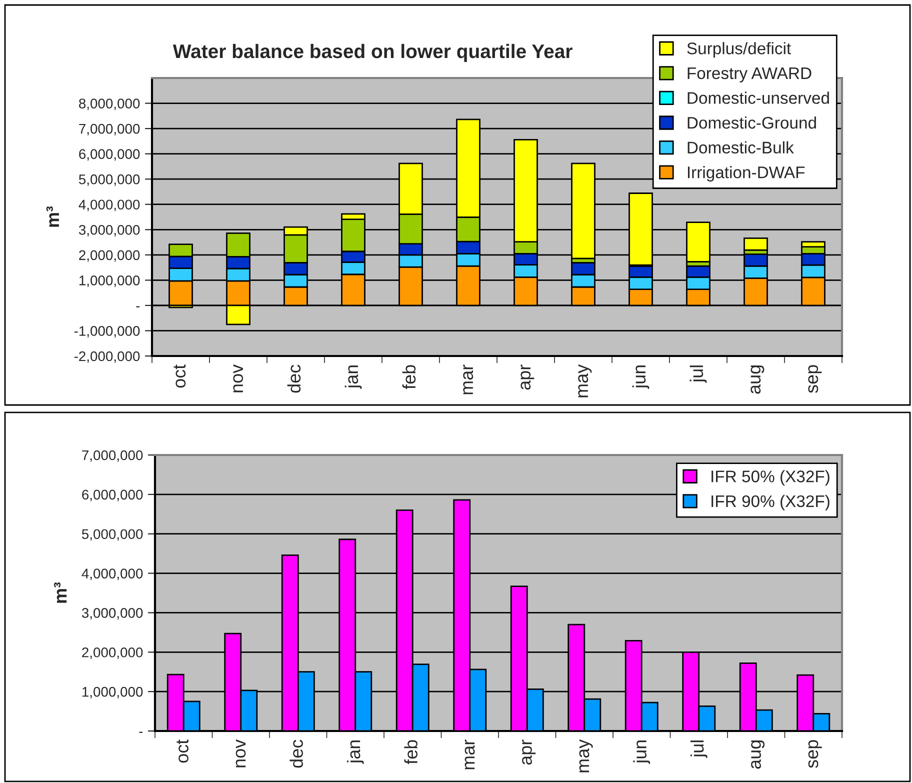 This screenshot has height=783, width=912. What do you see at coordinates (752, 122) in the screenshot?
I see `legend-label: Domestic-Ground` at bounding box center [752, 122].